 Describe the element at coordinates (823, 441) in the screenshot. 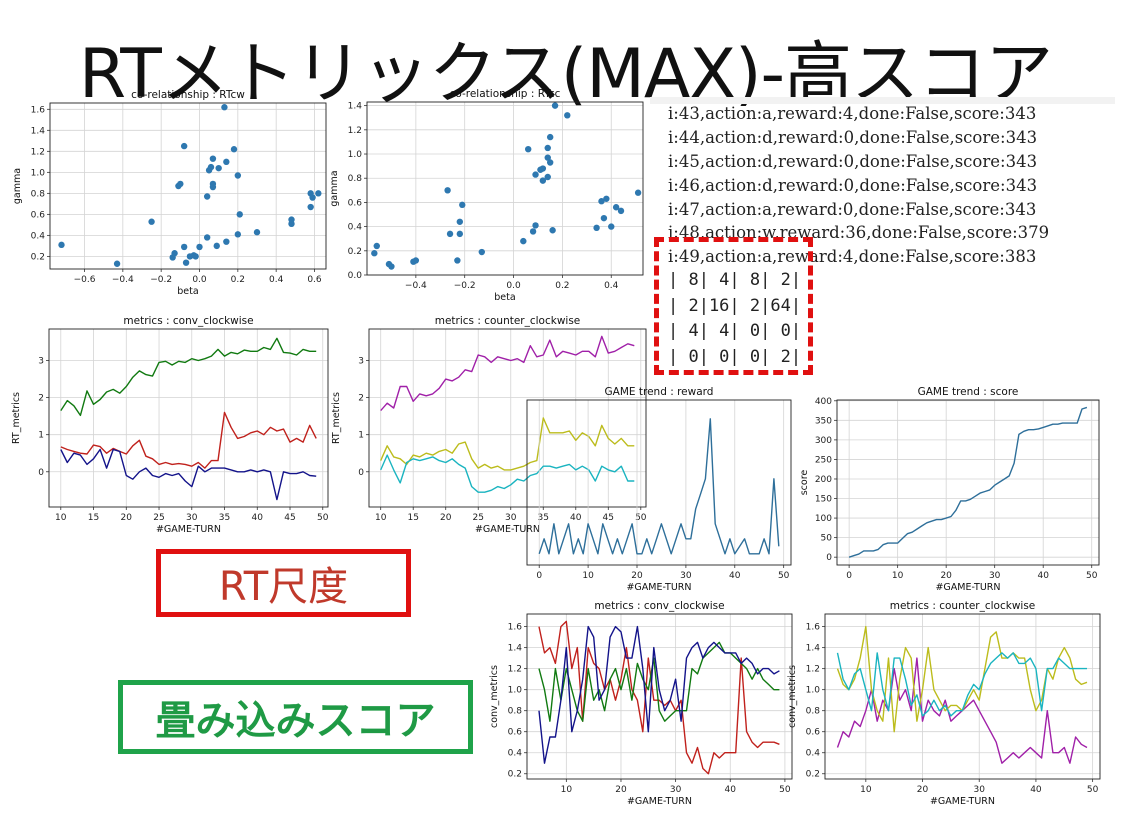

I see `y-tick-label: 300` at that location.